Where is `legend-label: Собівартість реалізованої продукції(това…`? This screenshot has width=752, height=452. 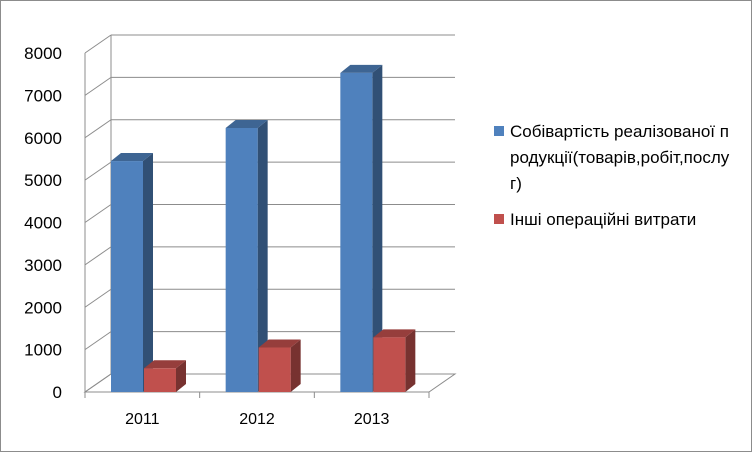
legend-label: Собівартість реалізованої продукції(това… is located at coordinates (620, 157).